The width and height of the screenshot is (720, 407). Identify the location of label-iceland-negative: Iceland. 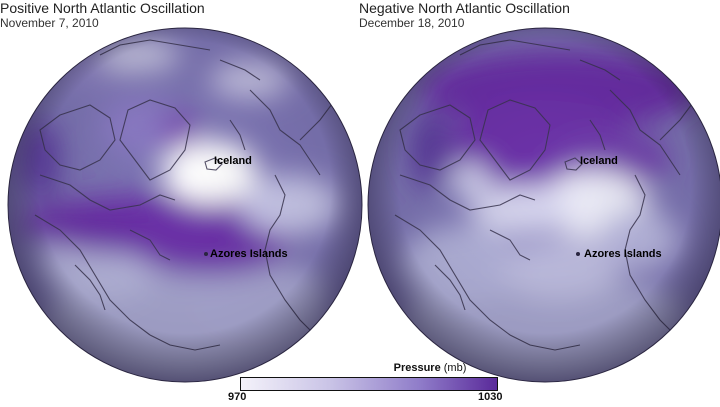
(599, 161).